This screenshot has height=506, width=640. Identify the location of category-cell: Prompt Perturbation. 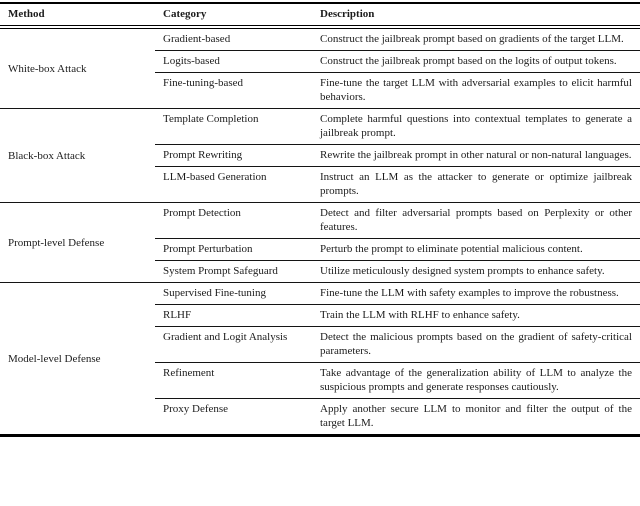
(208, 249).